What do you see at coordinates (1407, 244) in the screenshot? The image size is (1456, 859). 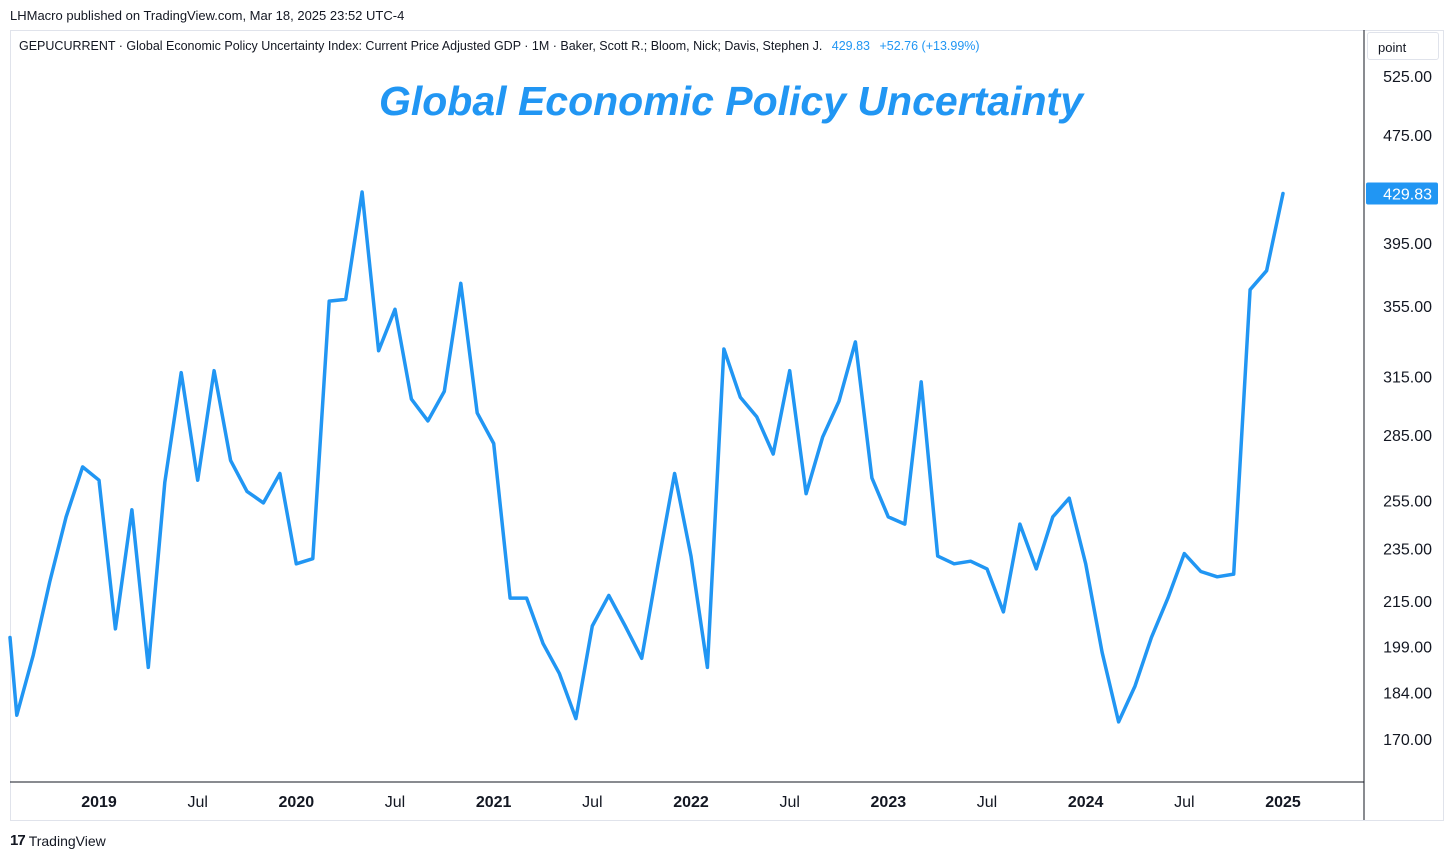 I see `y-tick-label: 395.00` at bounding box center [1407, 244].